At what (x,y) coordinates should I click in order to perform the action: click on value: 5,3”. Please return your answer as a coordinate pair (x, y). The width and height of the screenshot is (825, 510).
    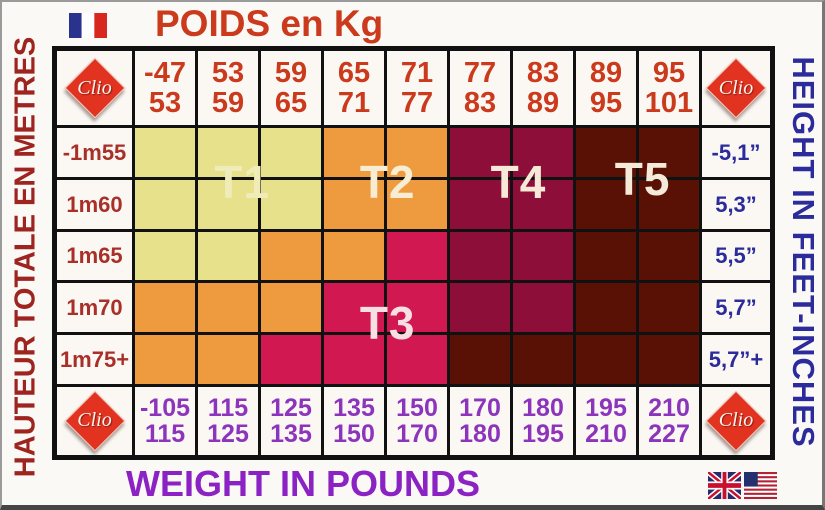
    Looking at the image, I should click on (736, 204).